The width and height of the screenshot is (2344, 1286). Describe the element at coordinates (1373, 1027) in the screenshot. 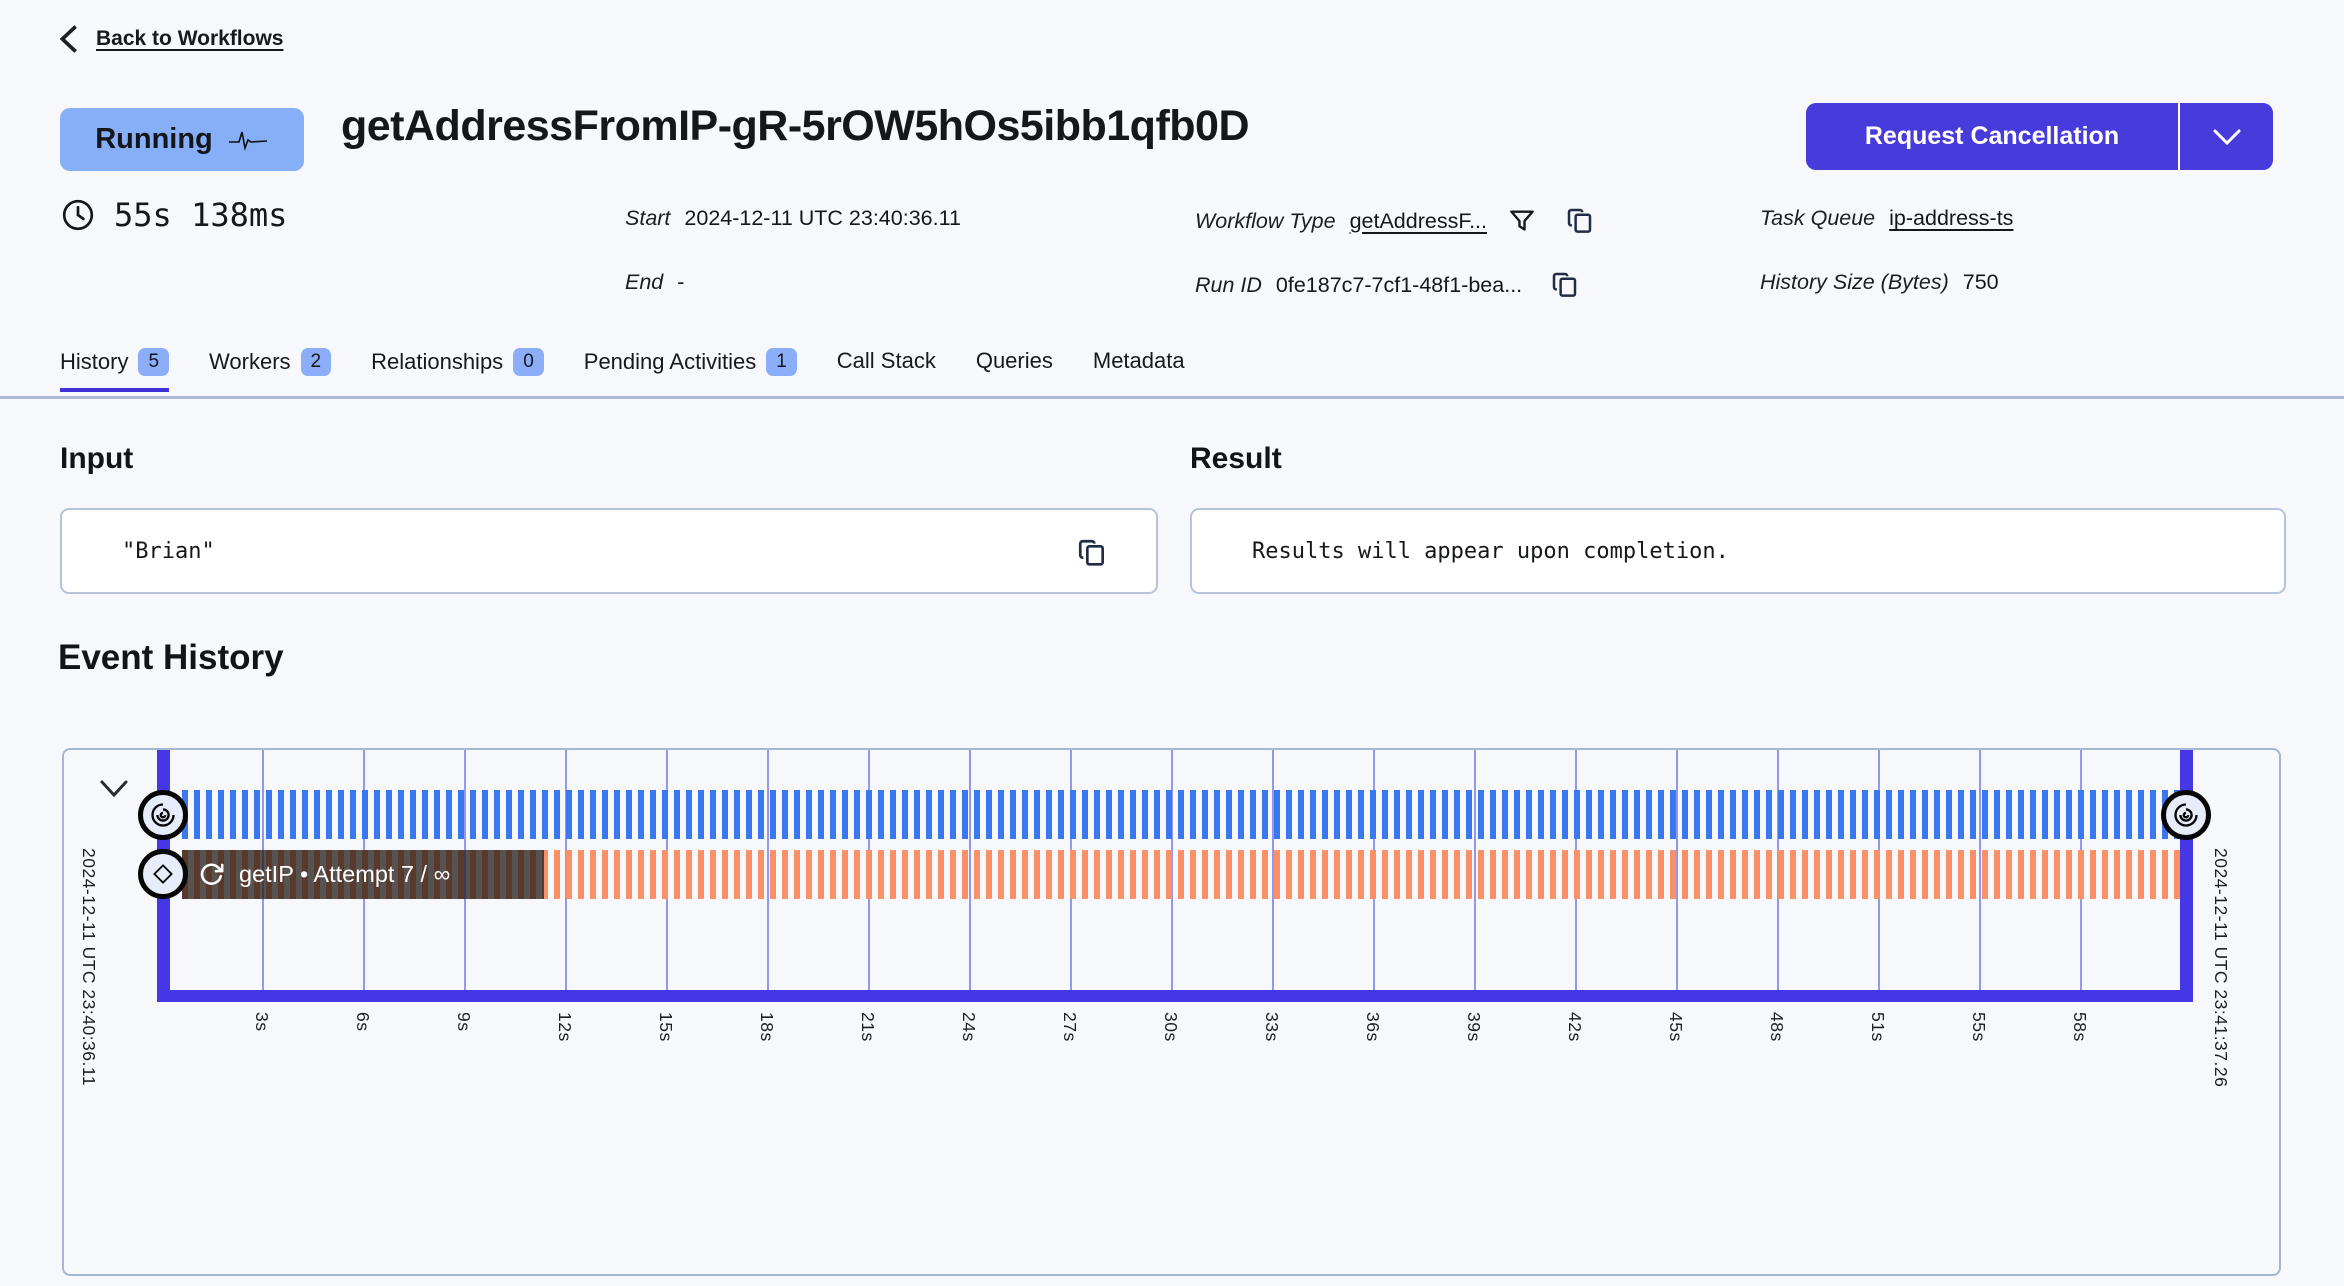

I see `axis-tick-label: 36s` at that location.